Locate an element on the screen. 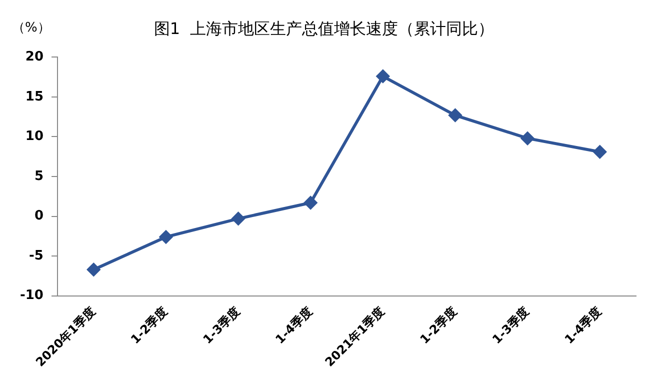  y-axis-title: （%） is located at coordinates (31, 28).